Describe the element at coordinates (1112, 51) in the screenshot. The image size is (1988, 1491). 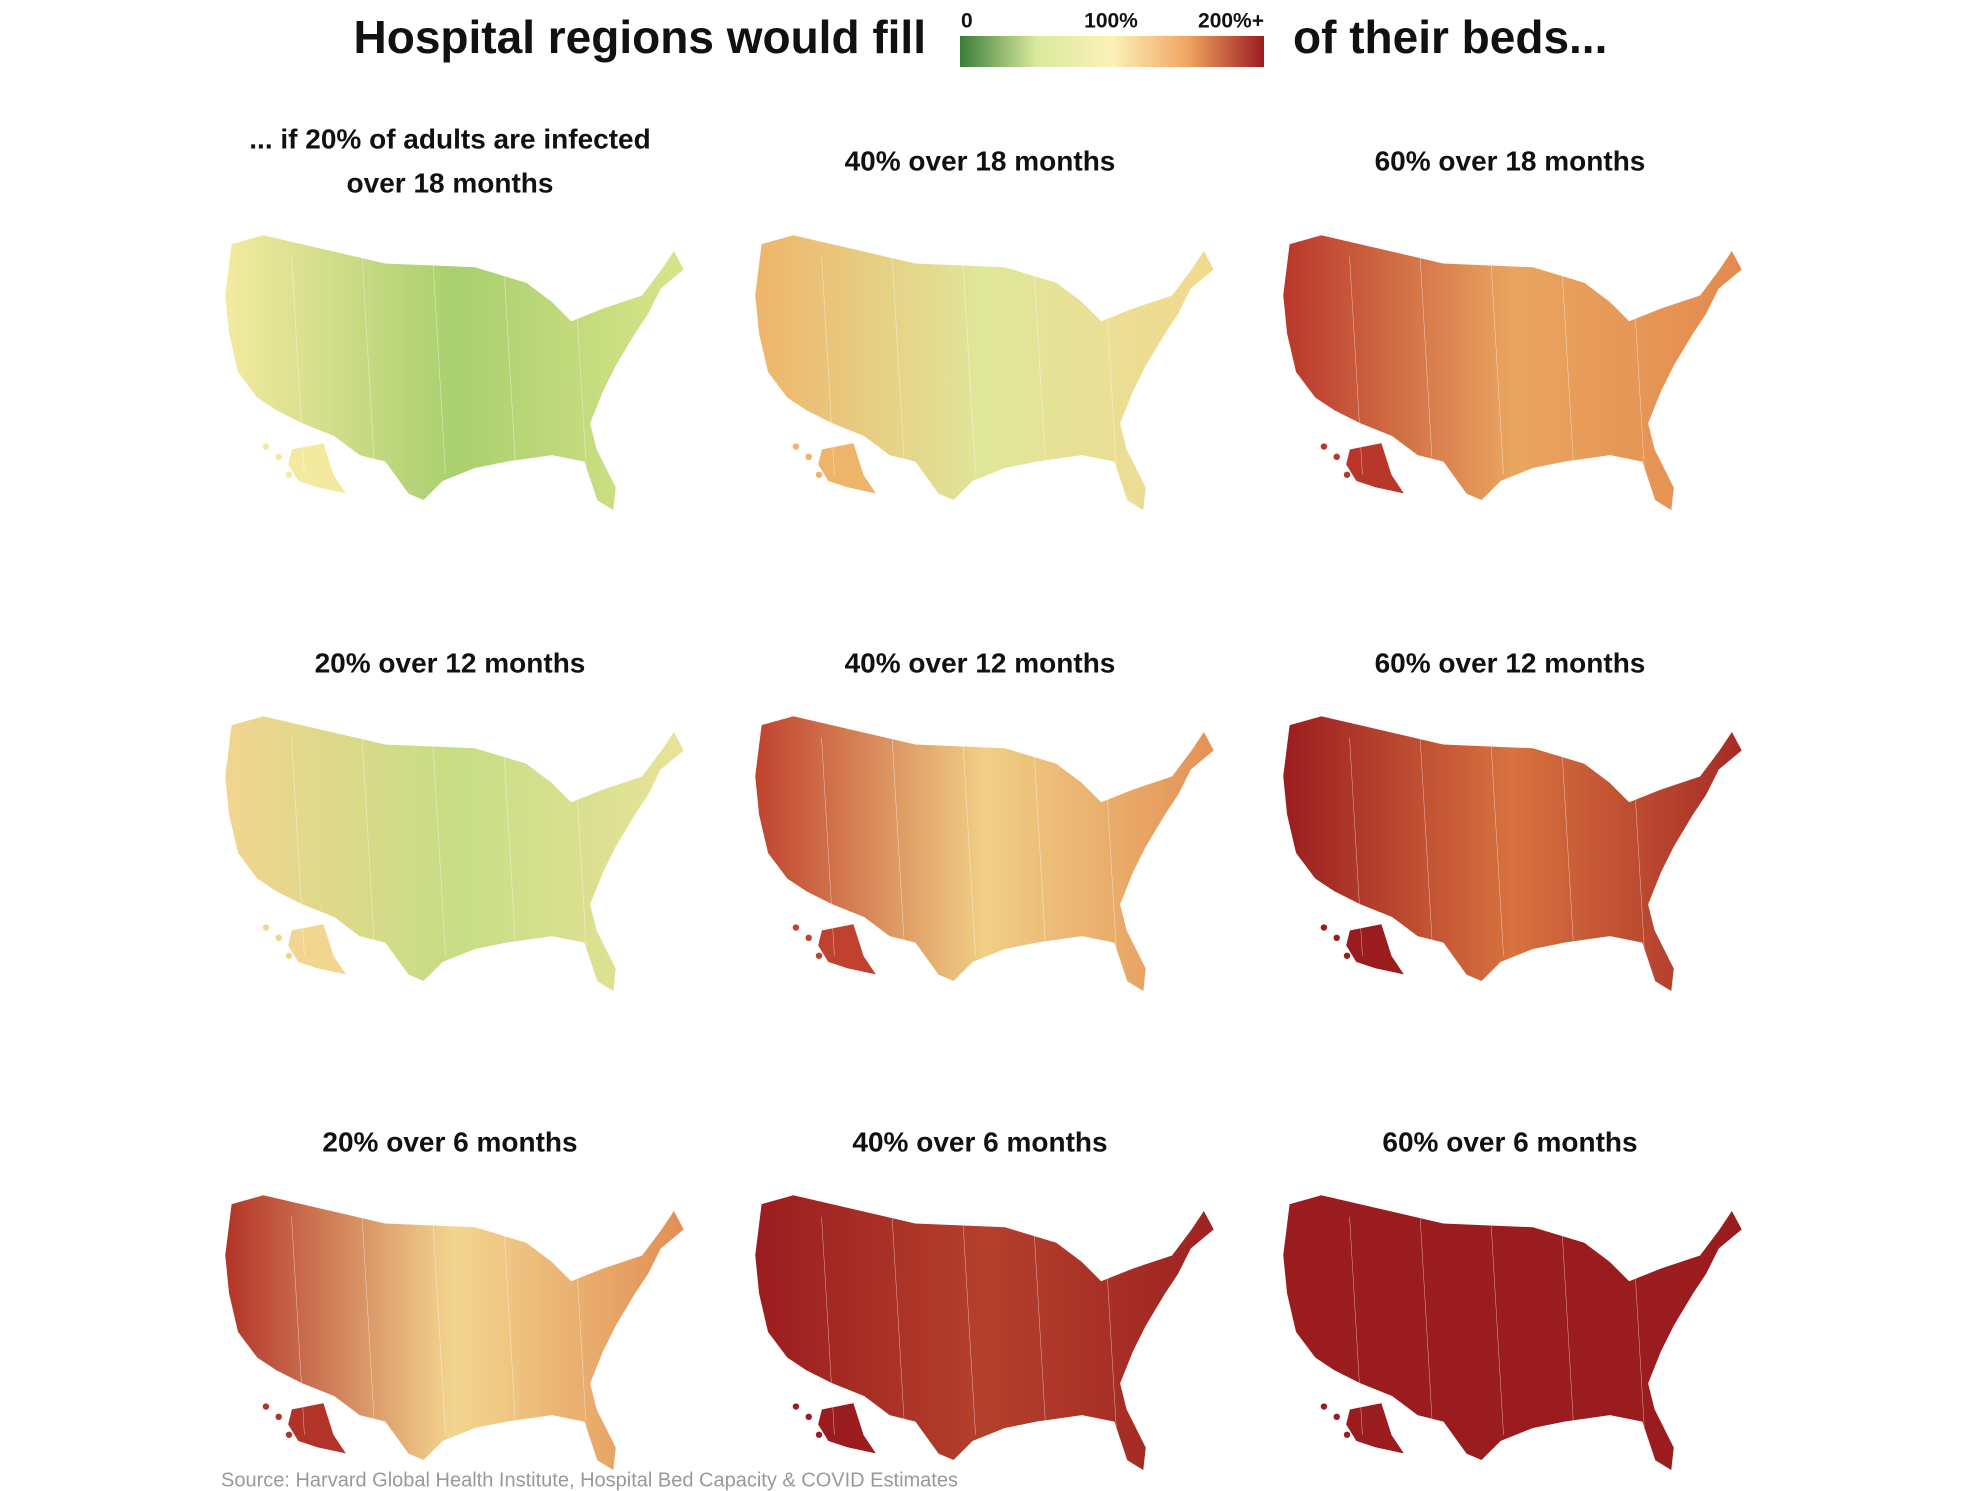
I see `legend-bar` at that location.